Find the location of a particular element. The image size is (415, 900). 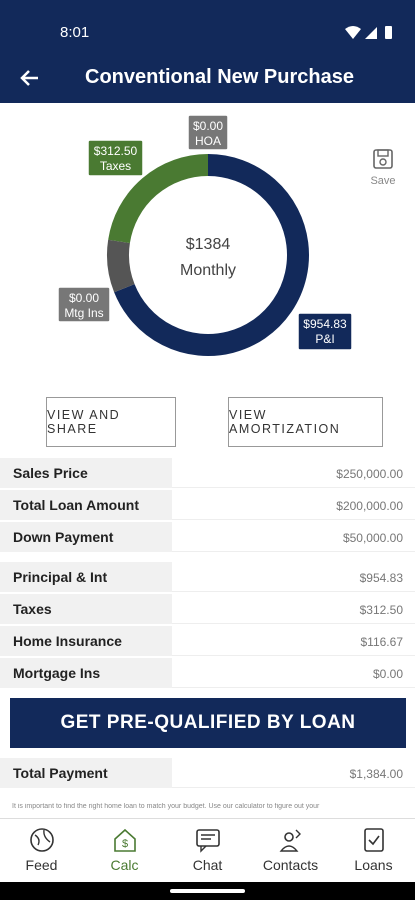

nav-item: Contacts is located at coordinates (290, 850).